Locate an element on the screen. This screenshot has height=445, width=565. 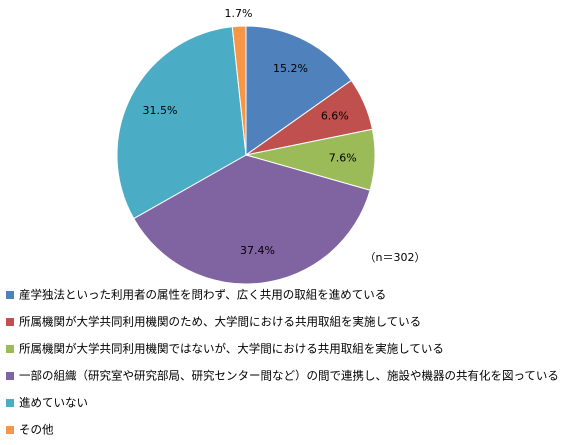
legend-label: その他 is located at coordinates (36, 430).